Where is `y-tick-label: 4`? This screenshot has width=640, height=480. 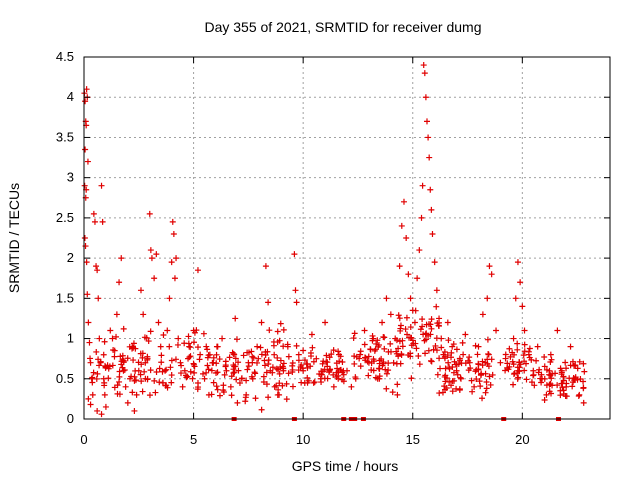
y-tick-label: 4 is located at coordinates (70, 96).